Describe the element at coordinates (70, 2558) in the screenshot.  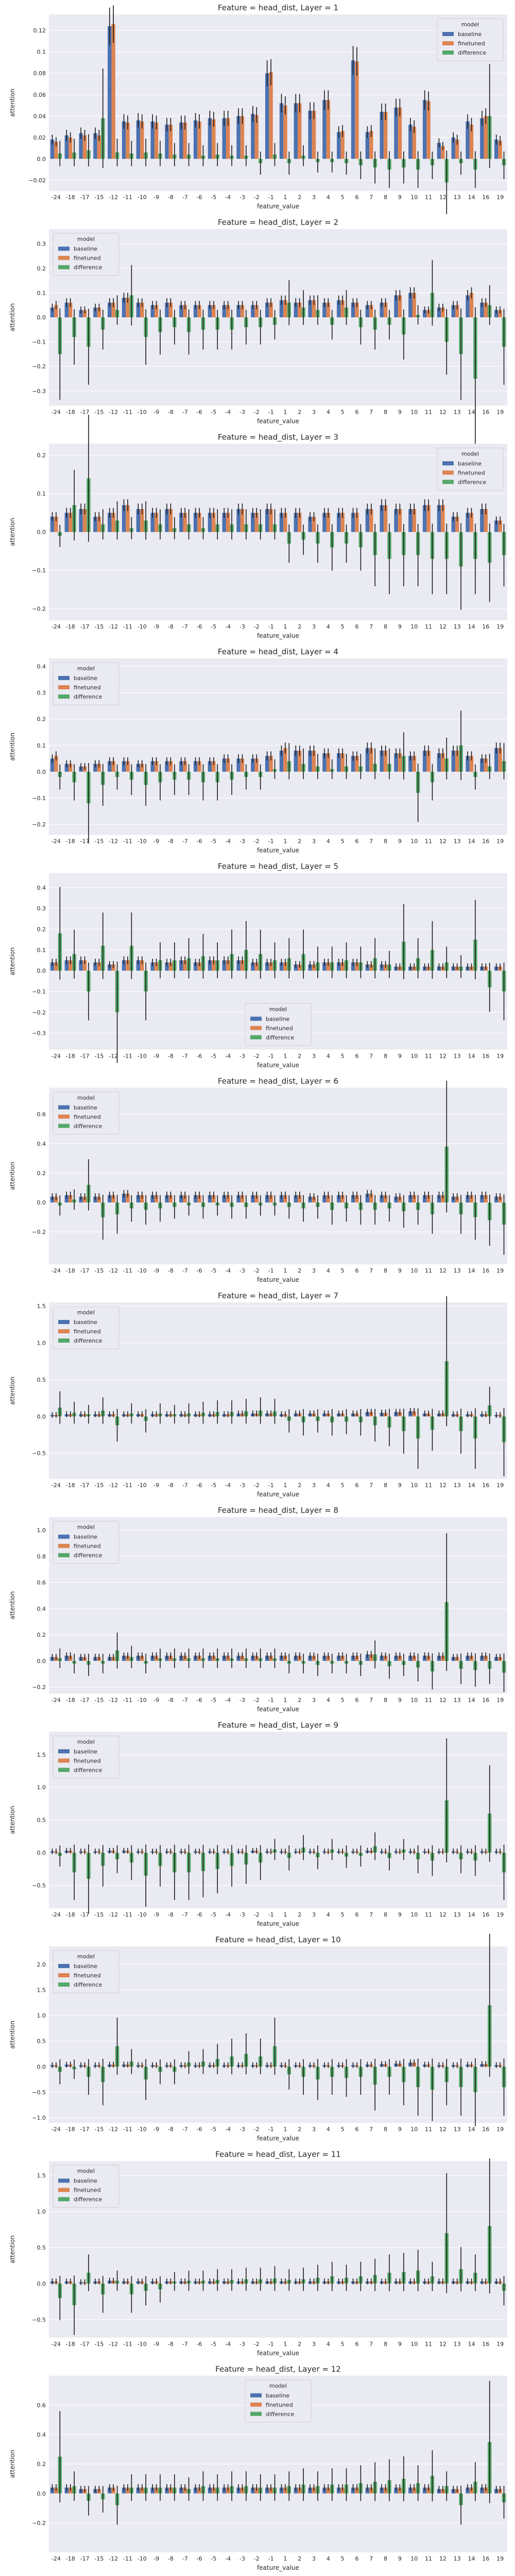
I see `x-tick-label: -18` at that location.